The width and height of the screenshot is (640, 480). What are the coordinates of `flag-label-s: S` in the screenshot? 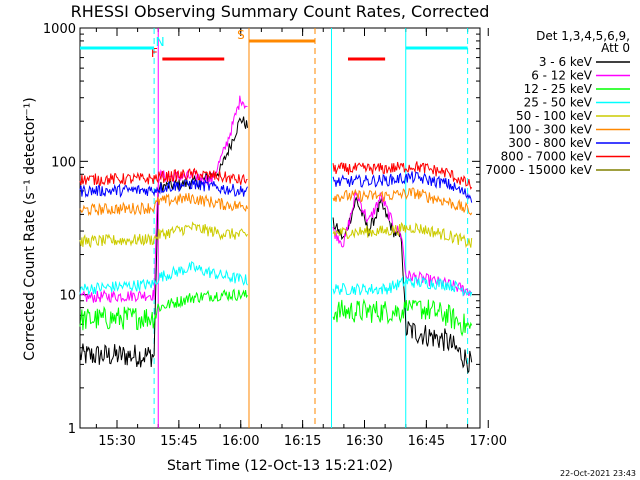 It's located at (241, 35).